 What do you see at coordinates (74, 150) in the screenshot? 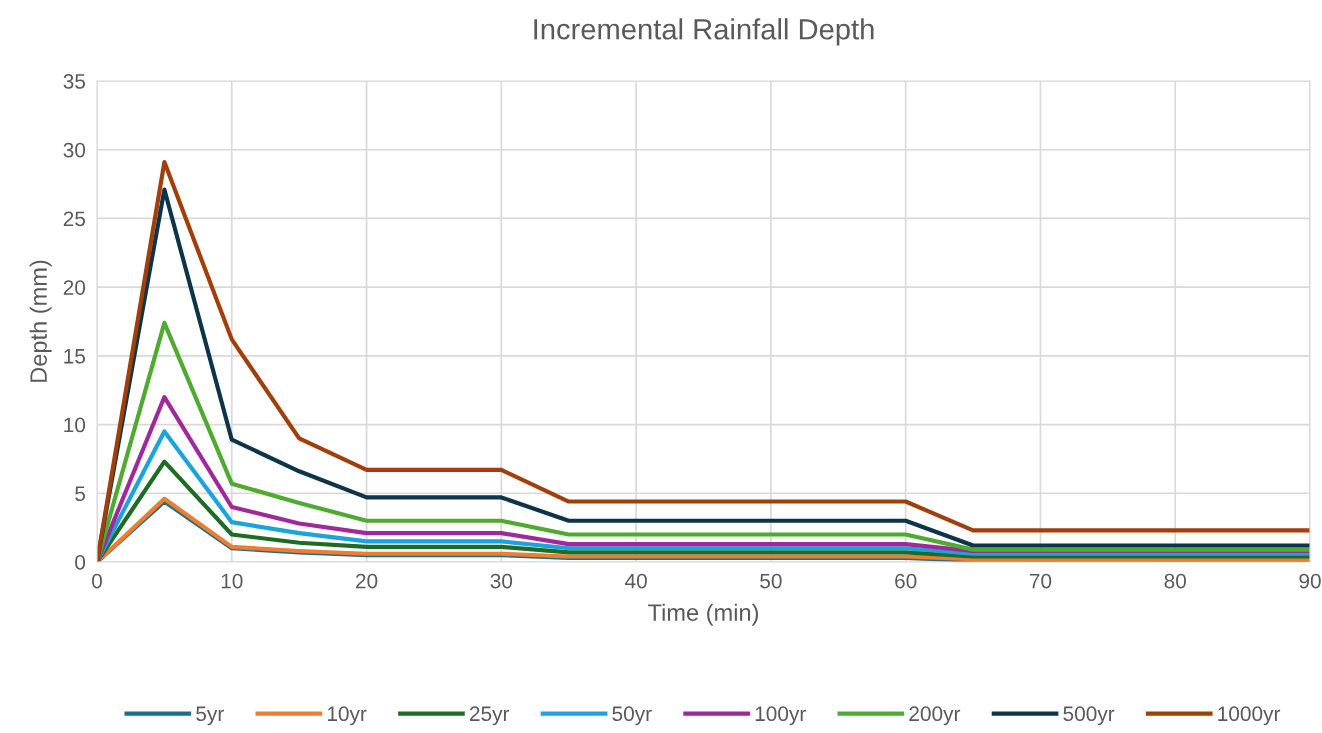
I see `y-tick-label: 30` at bounding box center [74, 150].